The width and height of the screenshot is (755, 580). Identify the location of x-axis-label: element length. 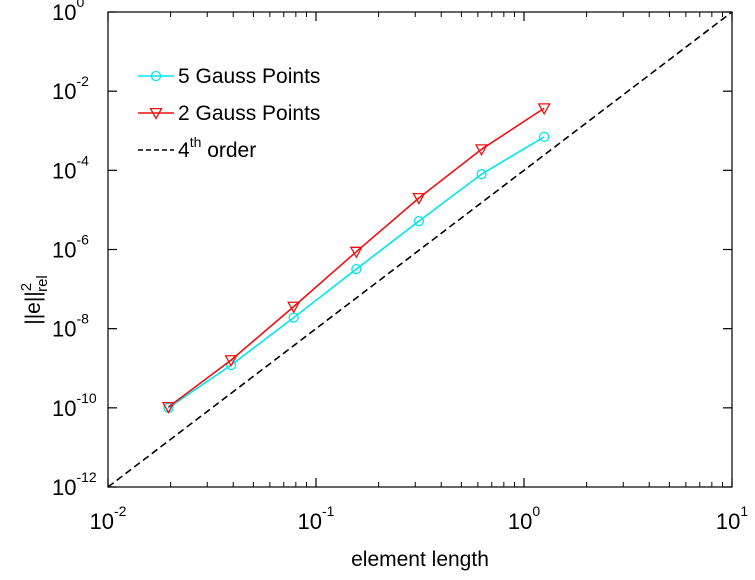
(420, 559).